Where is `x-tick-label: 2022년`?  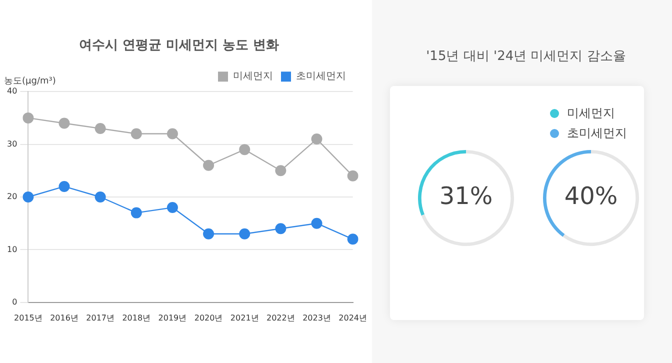
x-tick-label: 2022년 is located at coordinates (280, 317).